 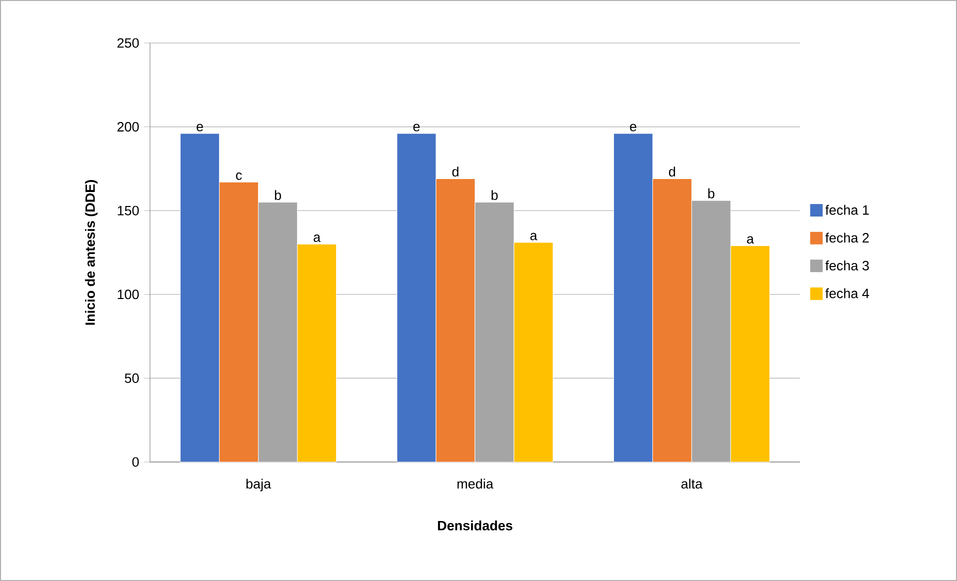 I want to click on x-tick-label: media, so click(x=476, y=483).